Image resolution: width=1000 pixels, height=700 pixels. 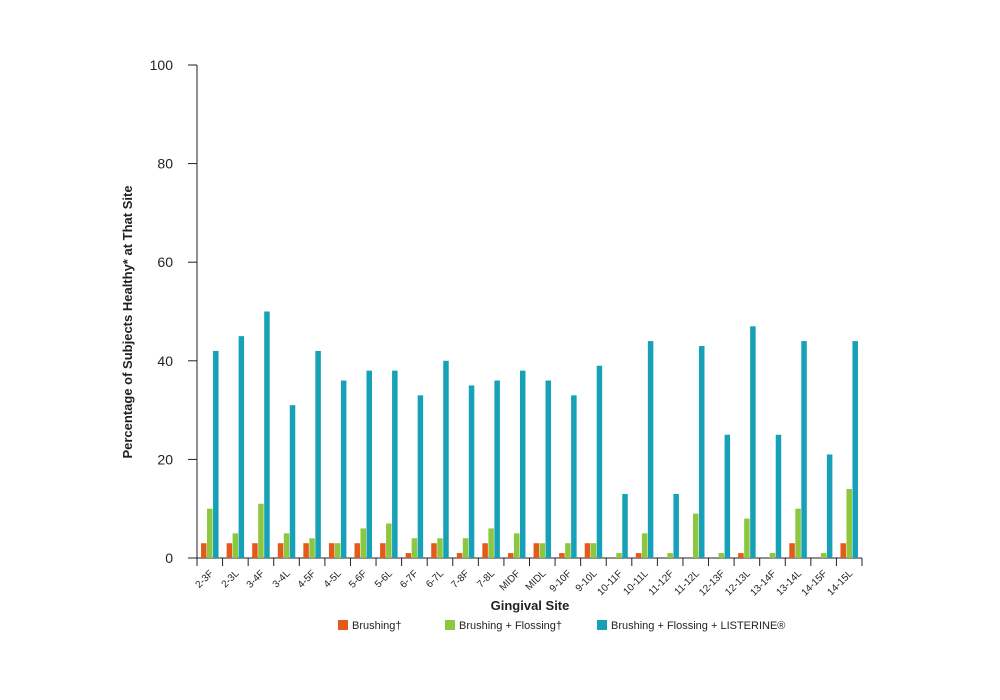 What do you see at coordinates (409, 579) in the screenshot?
I see `x-tick-label: 6-7F` at bounding box center [409, 579].